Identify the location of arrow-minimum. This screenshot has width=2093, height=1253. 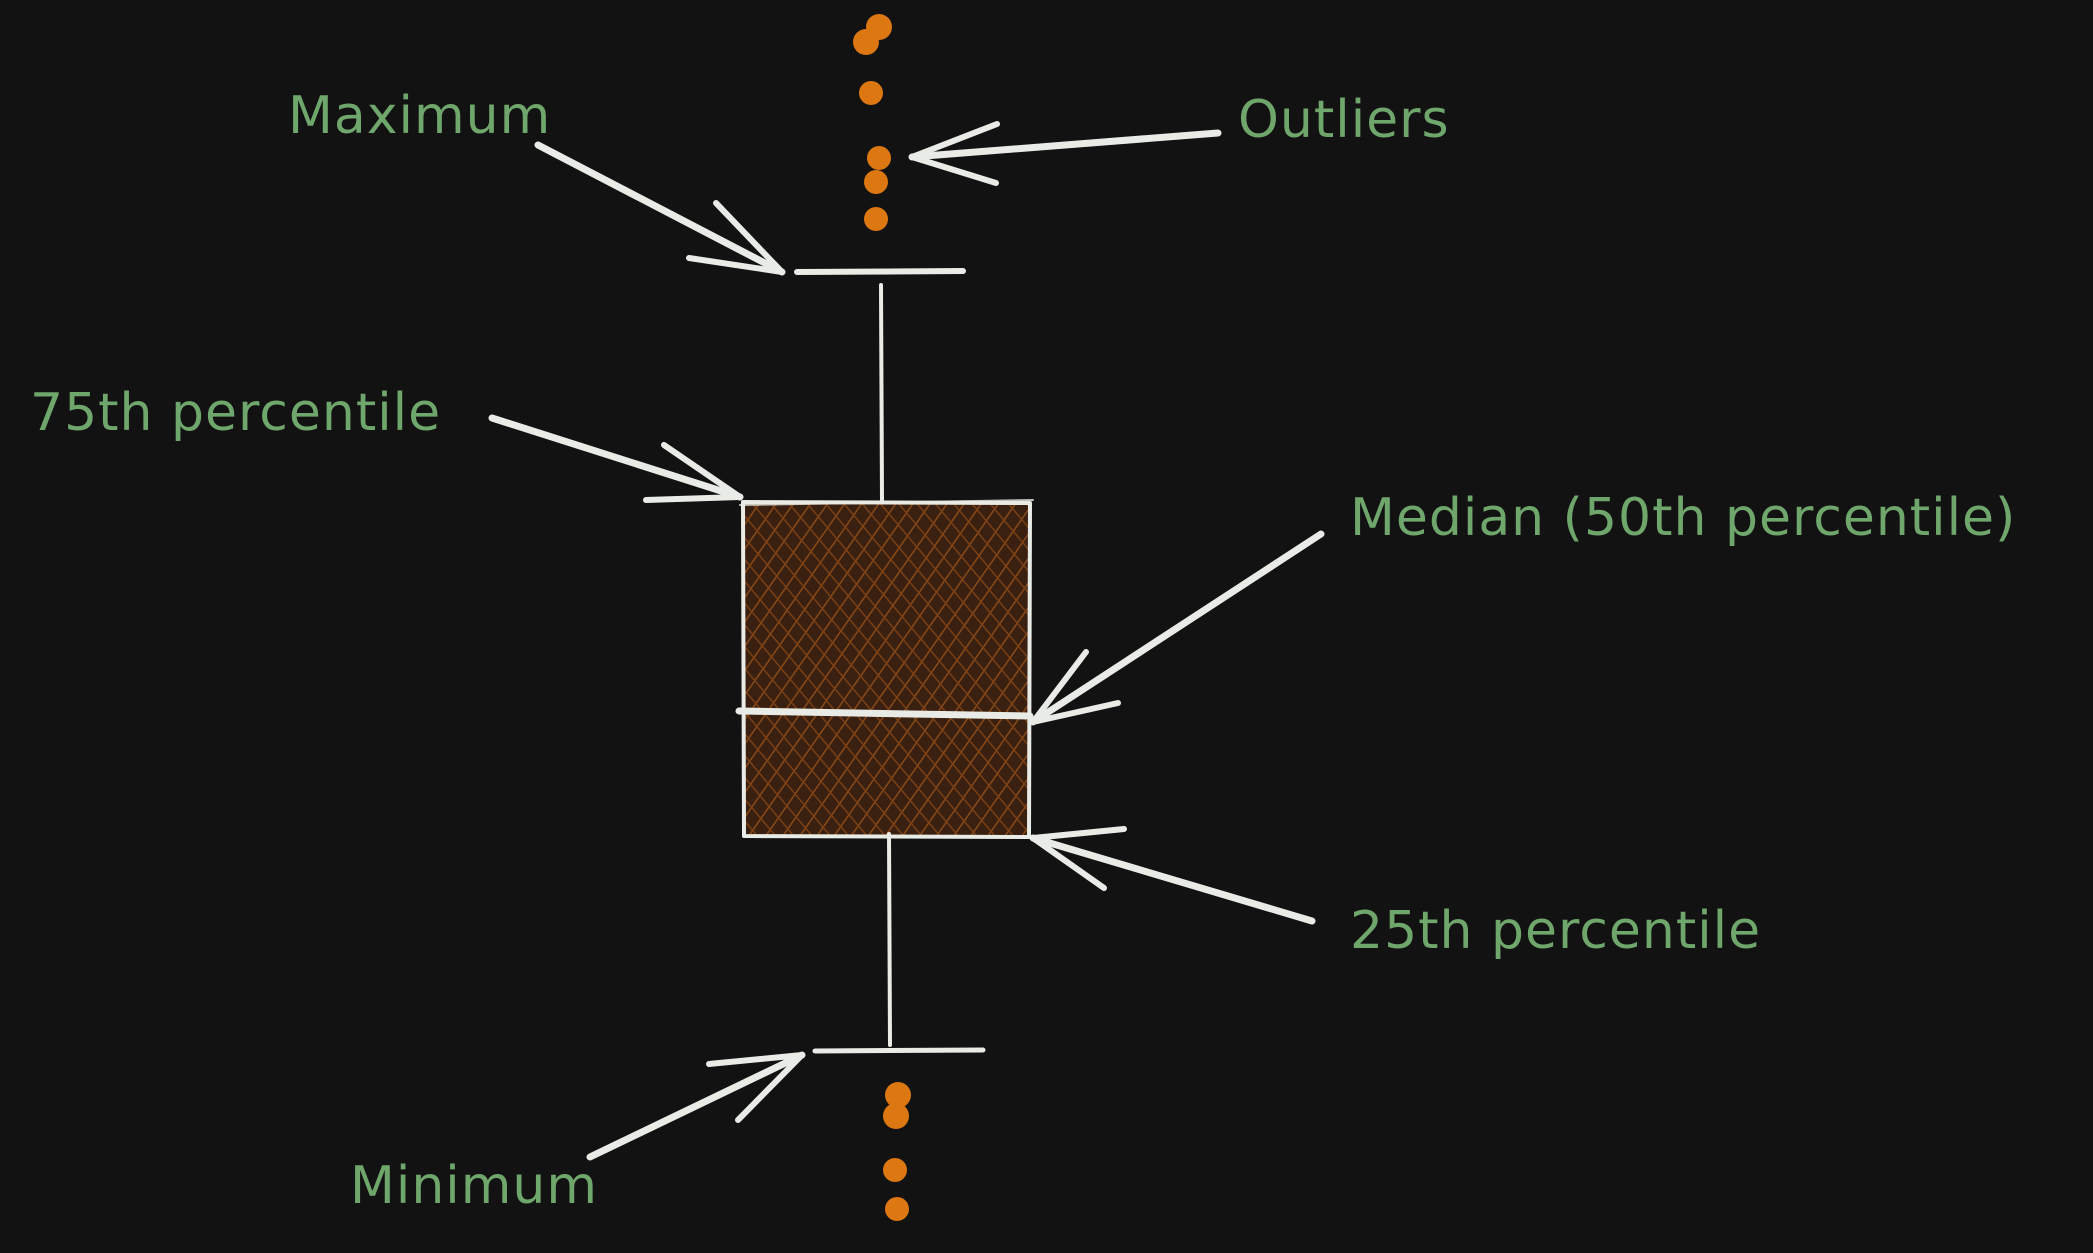
(696, 1106).